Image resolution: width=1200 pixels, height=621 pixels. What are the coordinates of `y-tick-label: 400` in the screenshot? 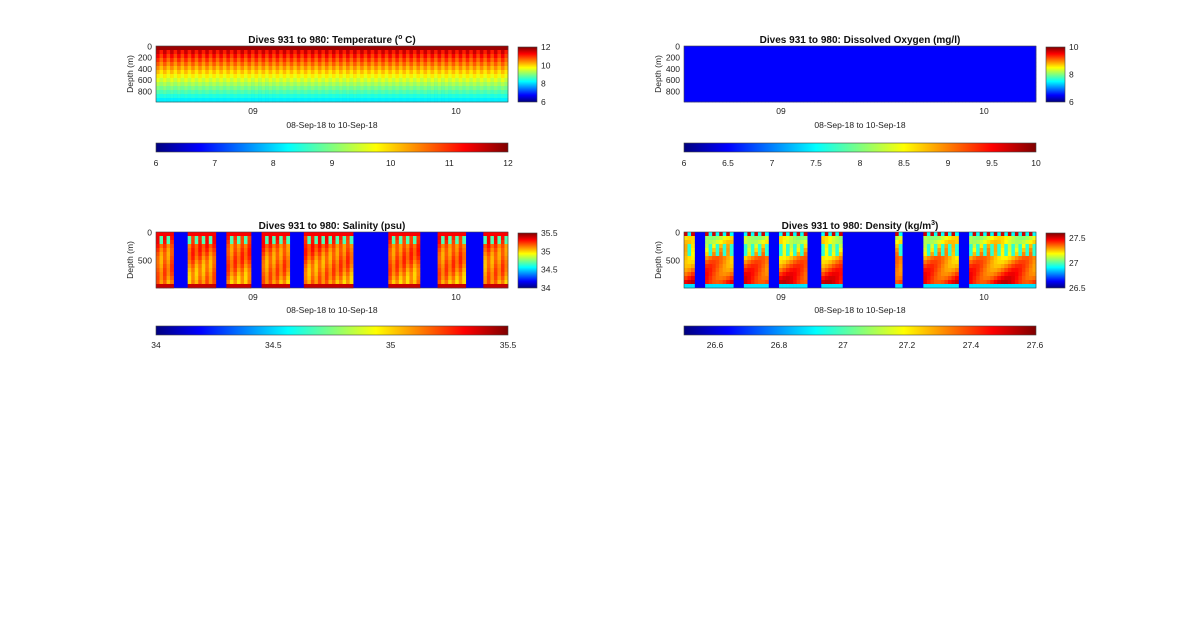 It's located at (145, 69).